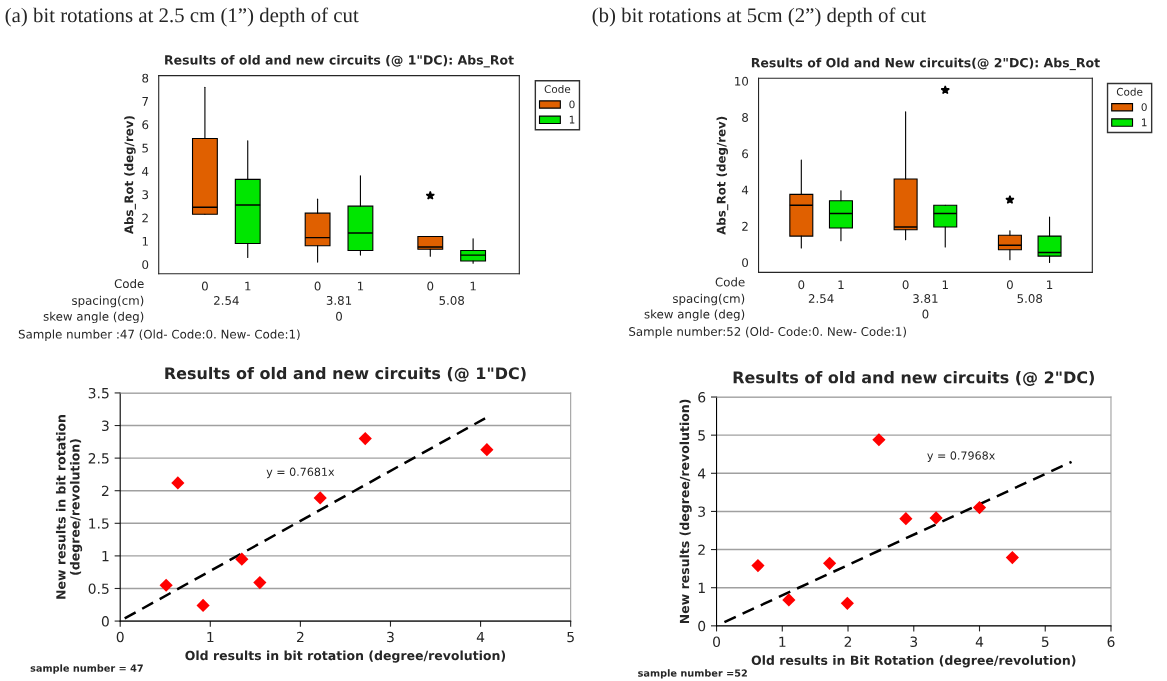 The image size is (1167, 681). What do you see at coordinates (98, 393) in the screenshot?
I see `y-tick-label: 3.5` at bounding box center [98, 393].